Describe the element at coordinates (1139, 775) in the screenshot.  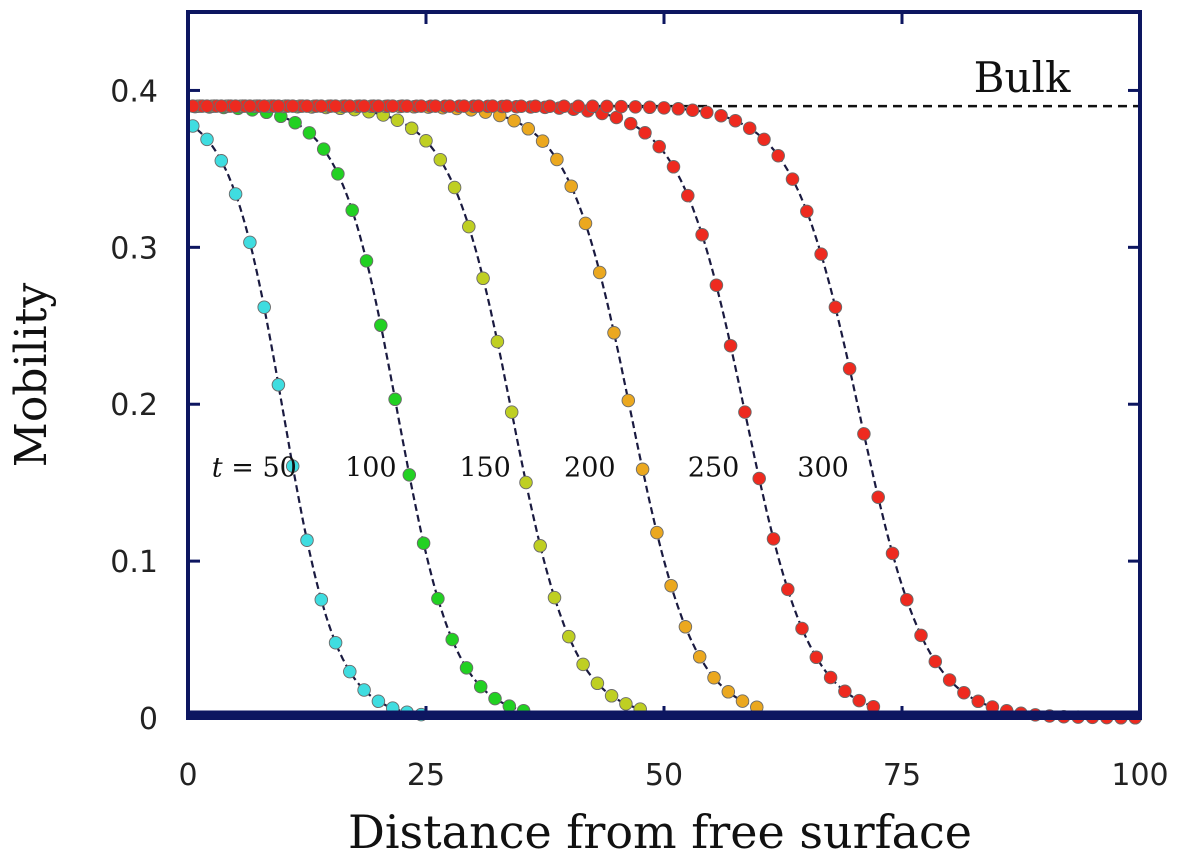
I see `x-tick-label: 100` at that location.